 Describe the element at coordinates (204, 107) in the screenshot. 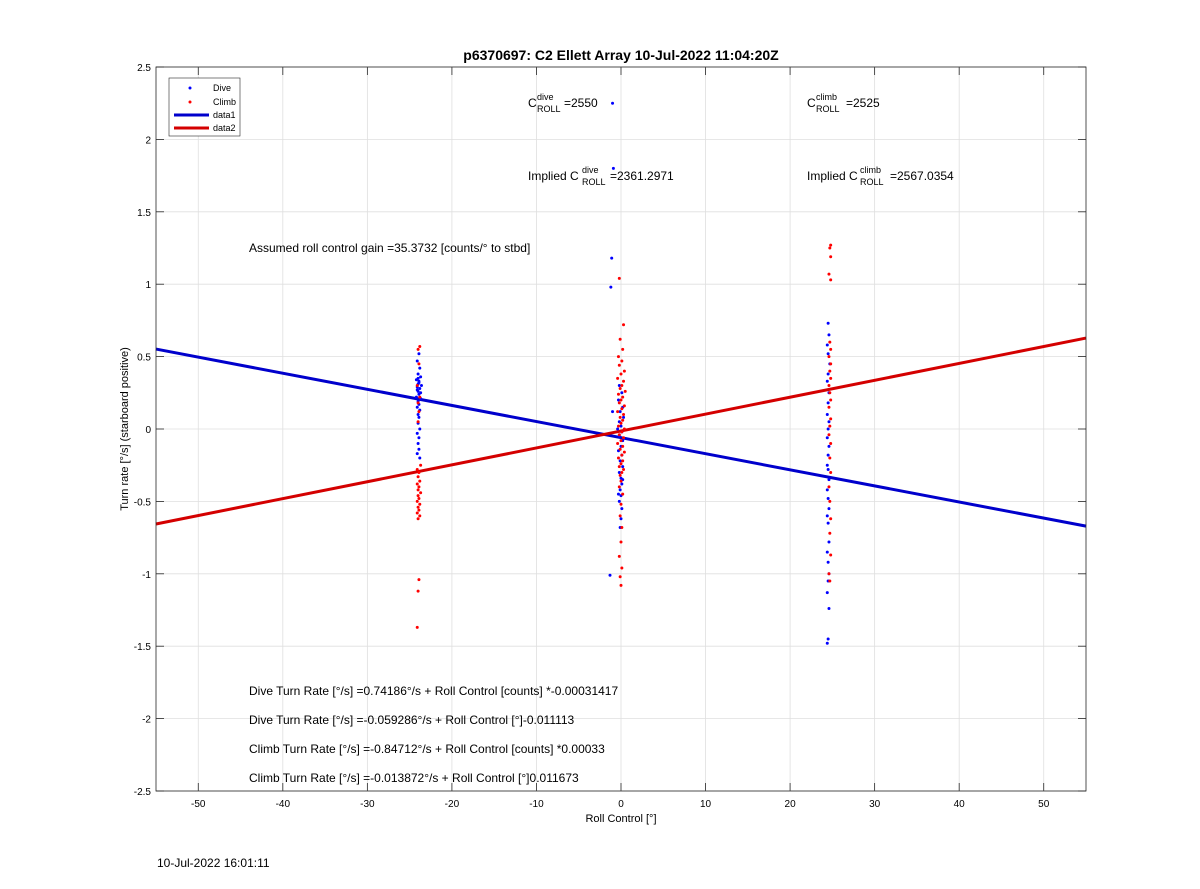

I see `legend-box` at that location.